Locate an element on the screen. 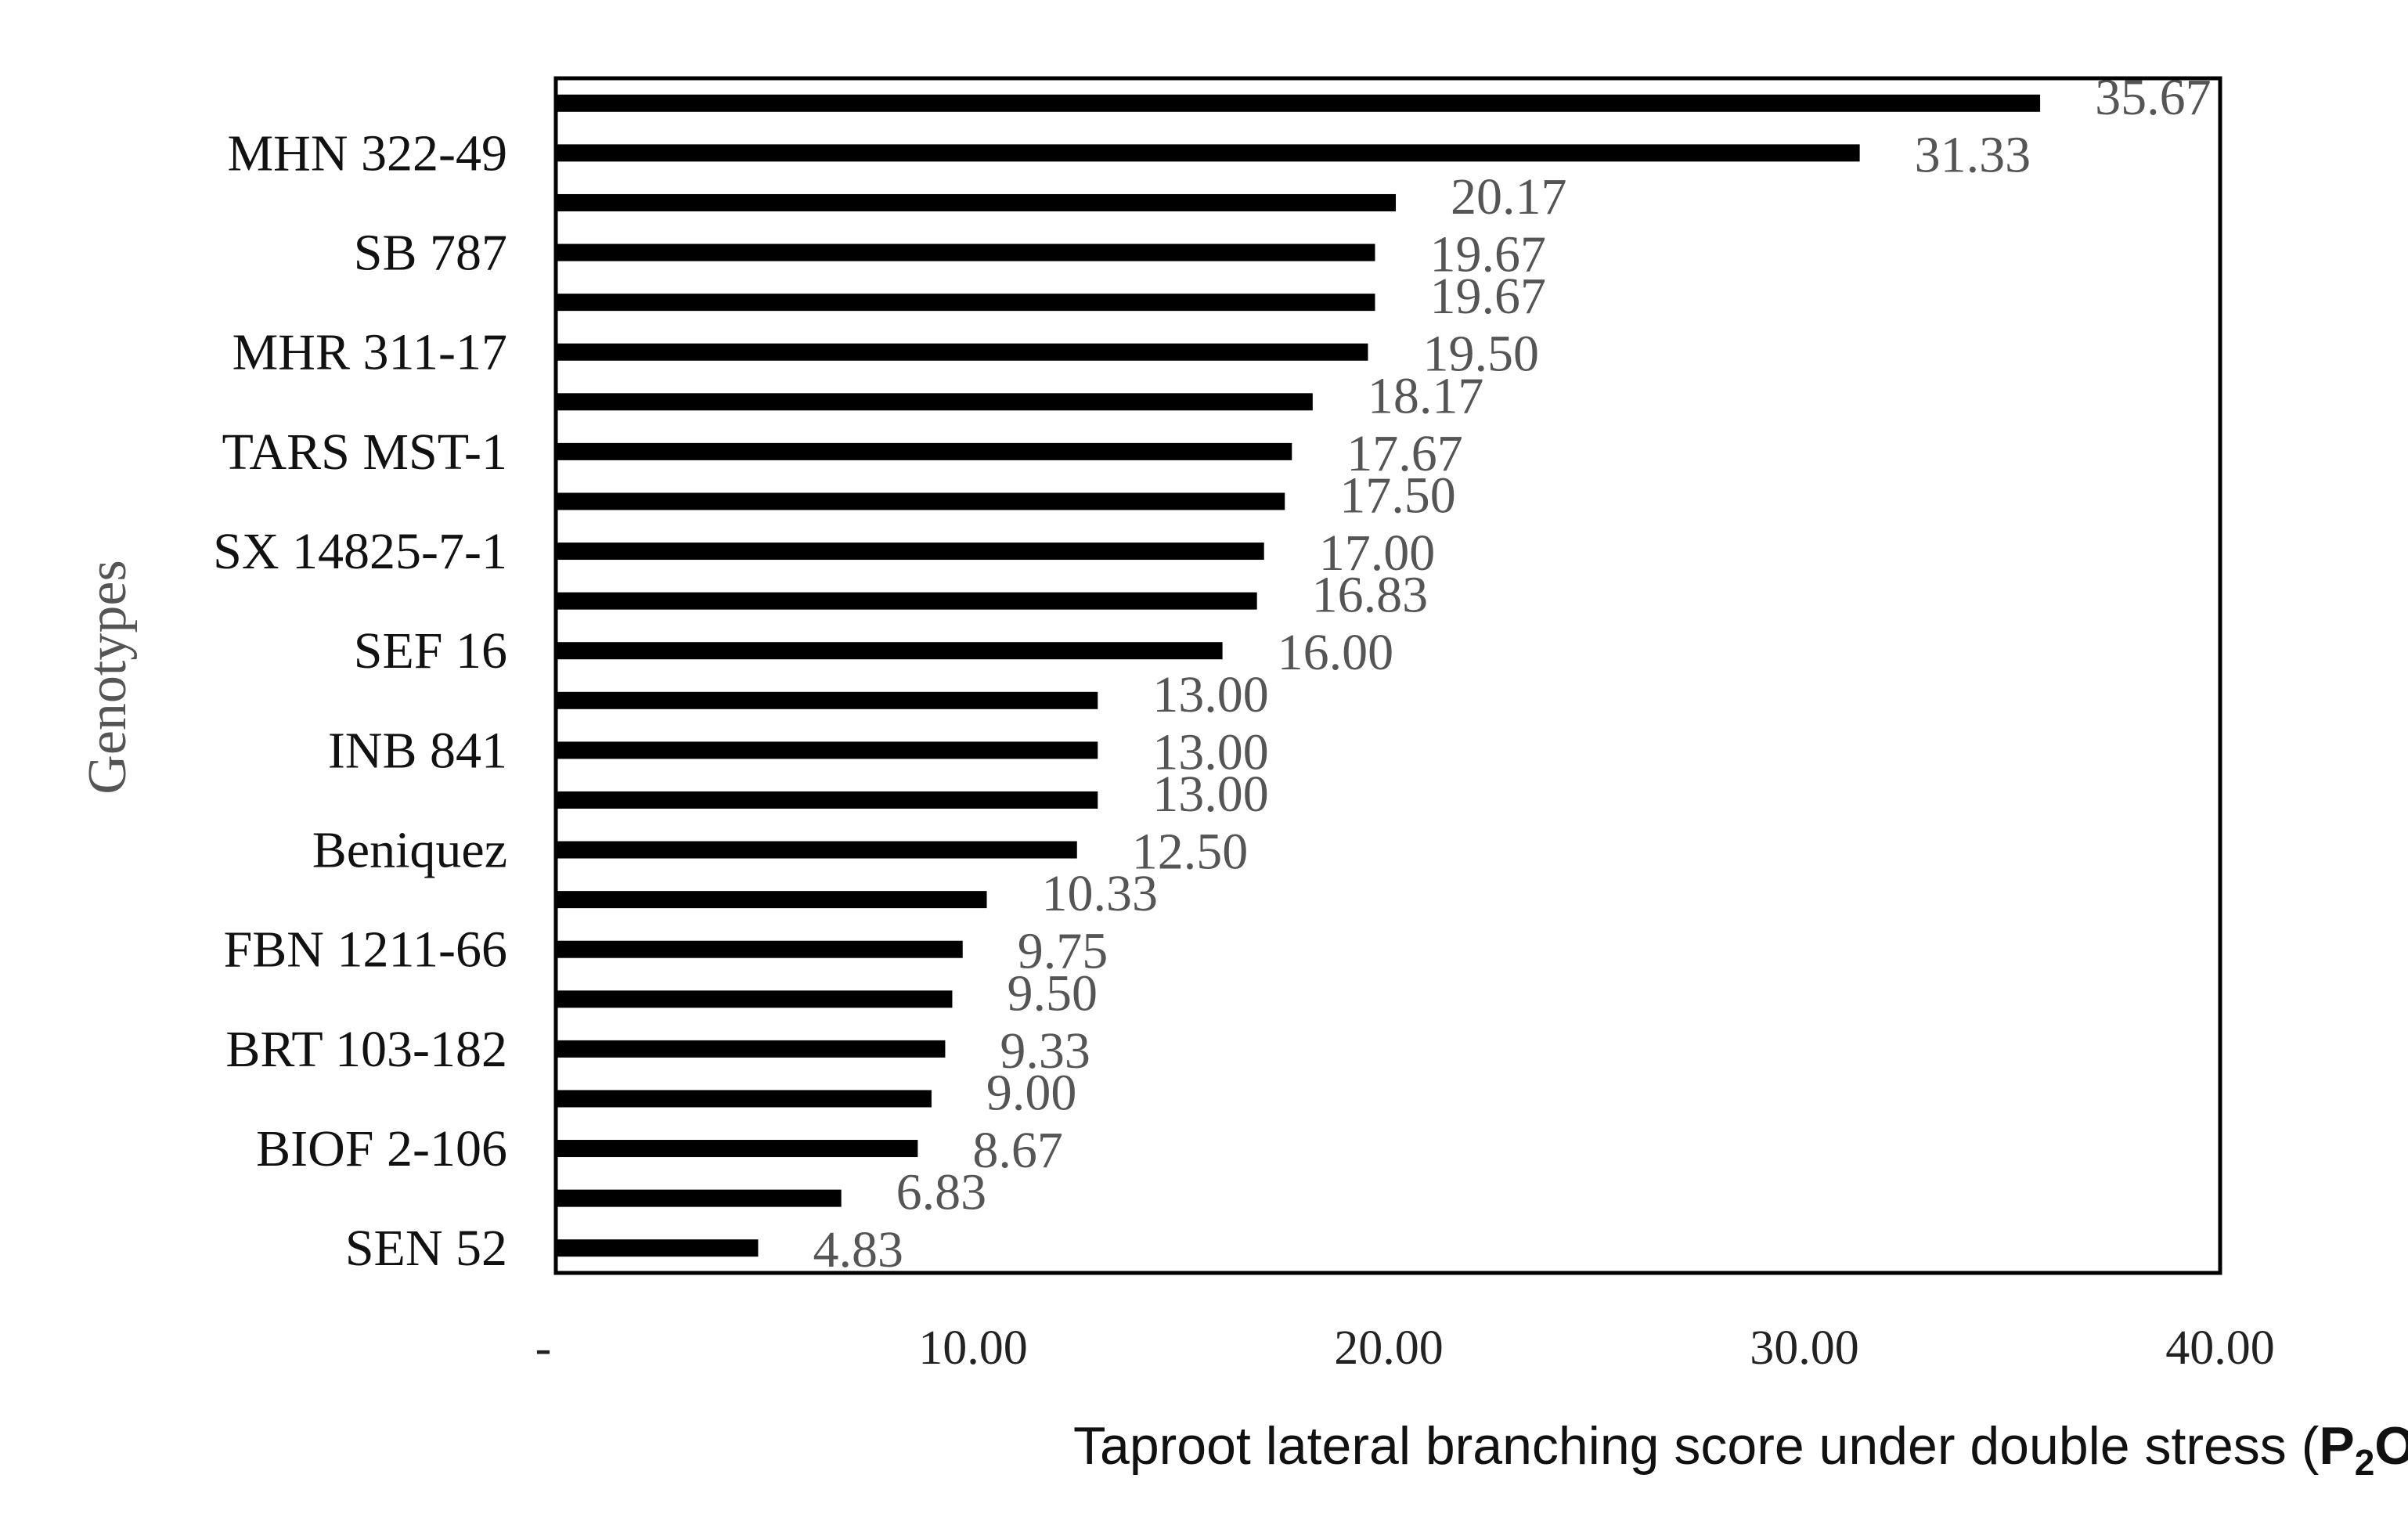 Image resolution: width=2408 pixels, height=1525 pixels. value-label-15: 12.50 is located at coordinates (1190, 852).